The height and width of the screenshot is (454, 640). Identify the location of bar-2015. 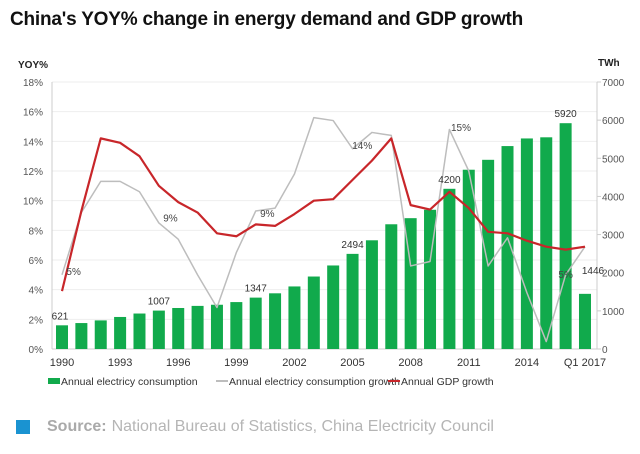
(546, 243).